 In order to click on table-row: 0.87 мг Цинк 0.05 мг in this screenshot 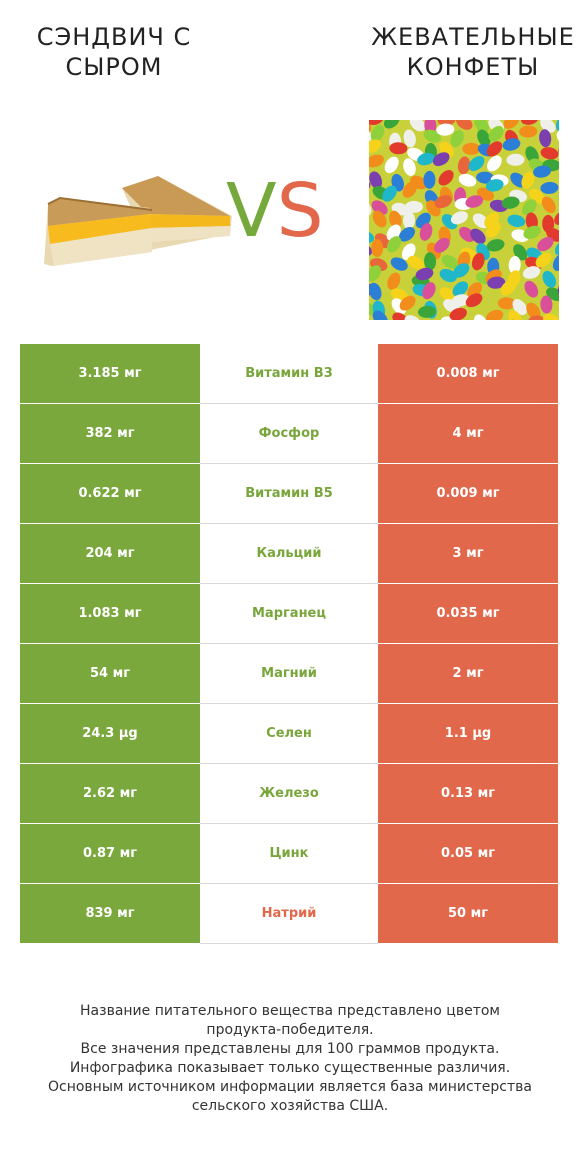, I will do `click(289, 854)`.